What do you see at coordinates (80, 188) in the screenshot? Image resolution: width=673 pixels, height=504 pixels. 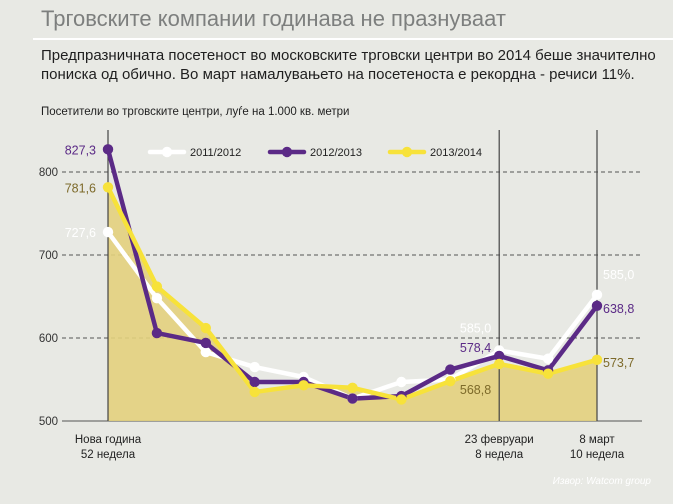 I see `data-label: 781,6` at bounding box center [80, 188].